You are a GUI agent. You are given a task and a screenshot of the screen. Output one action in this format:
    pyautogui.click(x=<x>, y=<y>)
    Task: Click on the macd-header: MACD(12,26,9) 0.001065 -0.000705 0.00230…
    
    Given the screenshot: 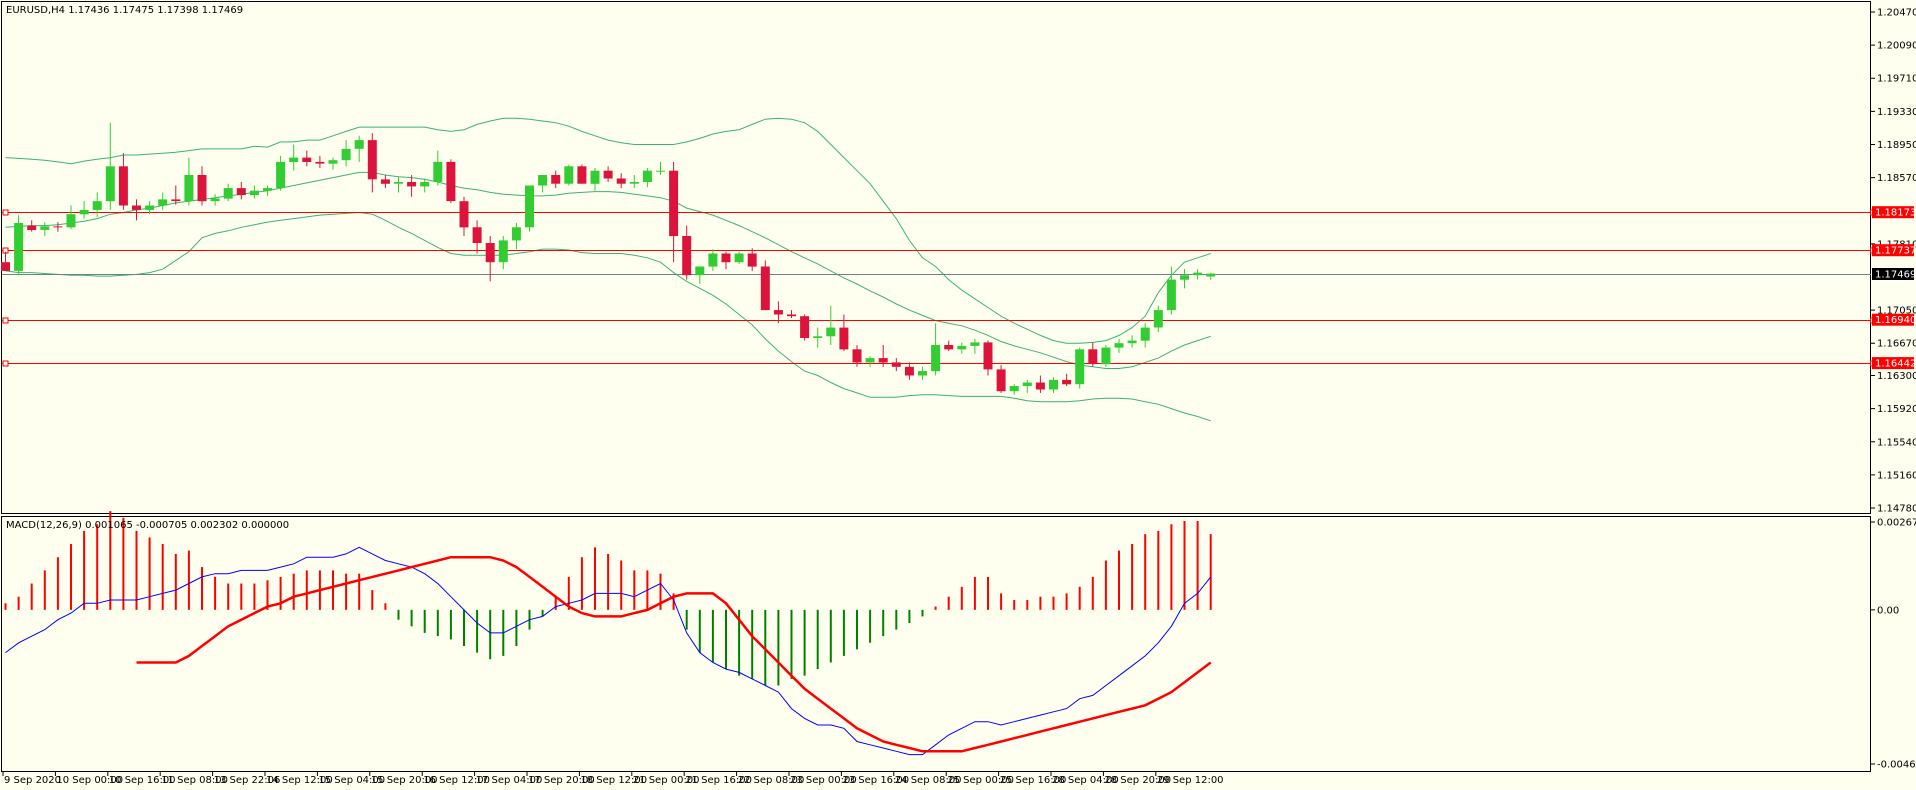 What is the action you would take?
    pyautogui.click(x=147, y=525)
    